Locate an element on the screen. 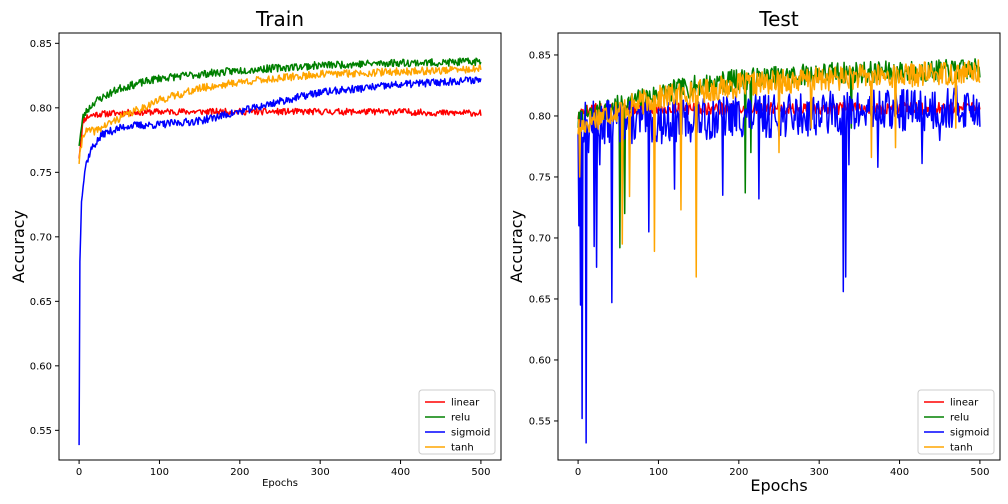  series-line-linear is located at coordinates (280, 133).